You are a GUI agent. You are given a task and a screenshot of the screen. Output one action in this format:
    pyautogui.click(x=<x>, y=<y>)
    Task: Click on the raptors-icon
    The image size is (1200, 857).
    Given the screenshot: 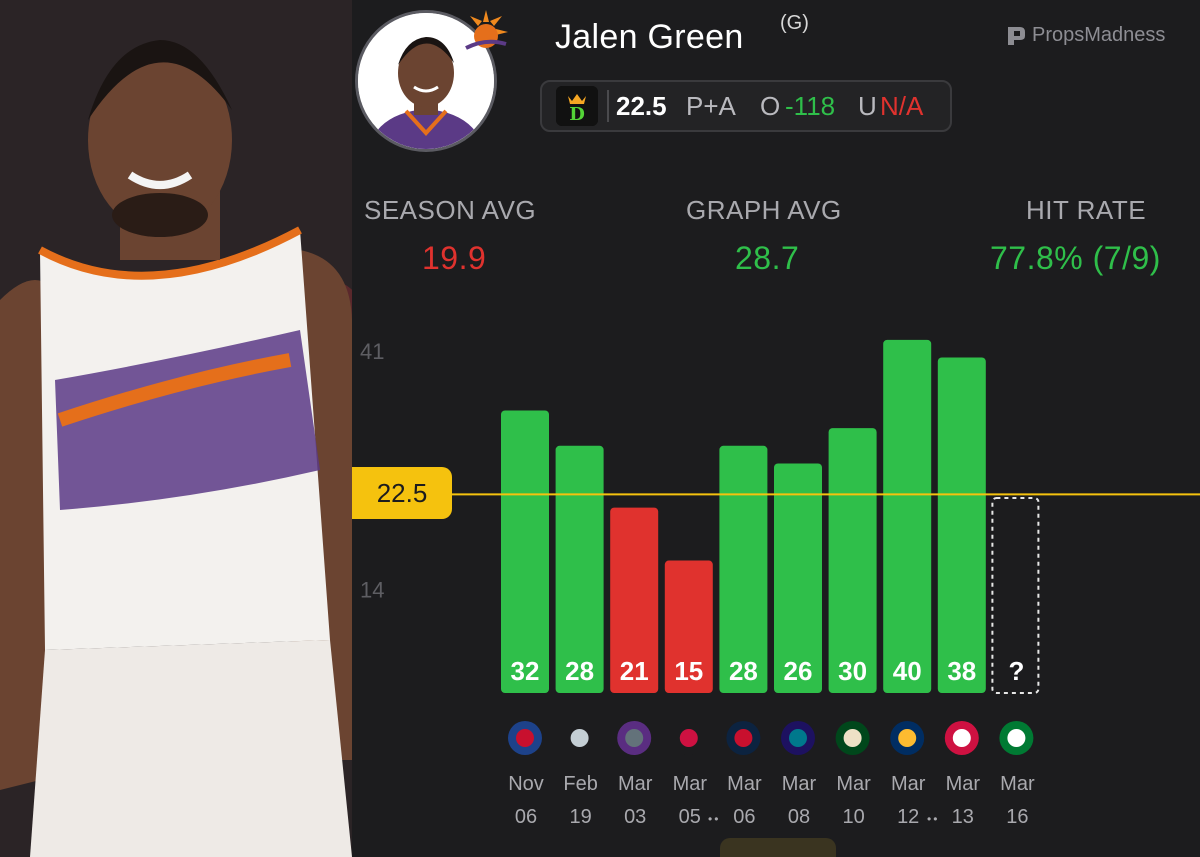 What is the action you would take?
    pyautogui.click(x=961, y=738)
    